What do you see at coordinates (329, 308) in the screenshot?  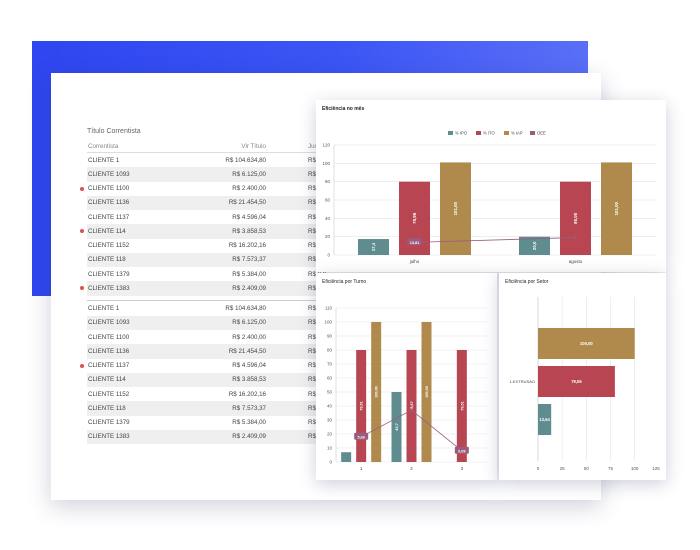 I see `y-tick-label: 110` at bounding box center [329, 308].